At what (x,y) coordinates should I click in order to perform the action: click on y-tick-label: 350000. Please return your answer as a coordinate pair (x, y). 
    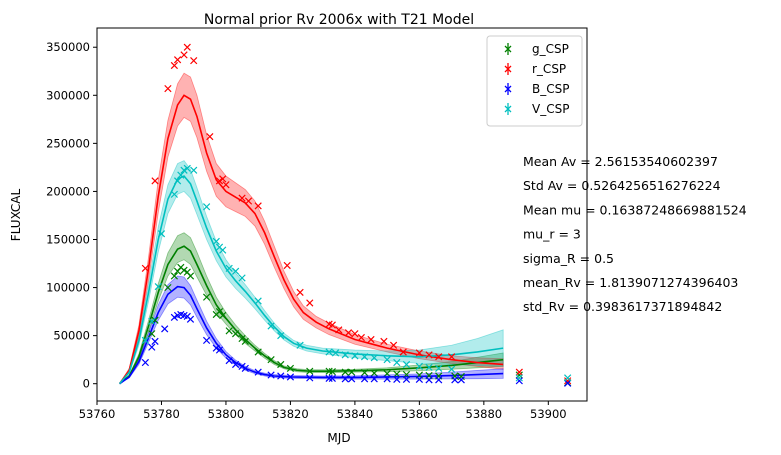
    Looking at the image, I should click on (68, 47).